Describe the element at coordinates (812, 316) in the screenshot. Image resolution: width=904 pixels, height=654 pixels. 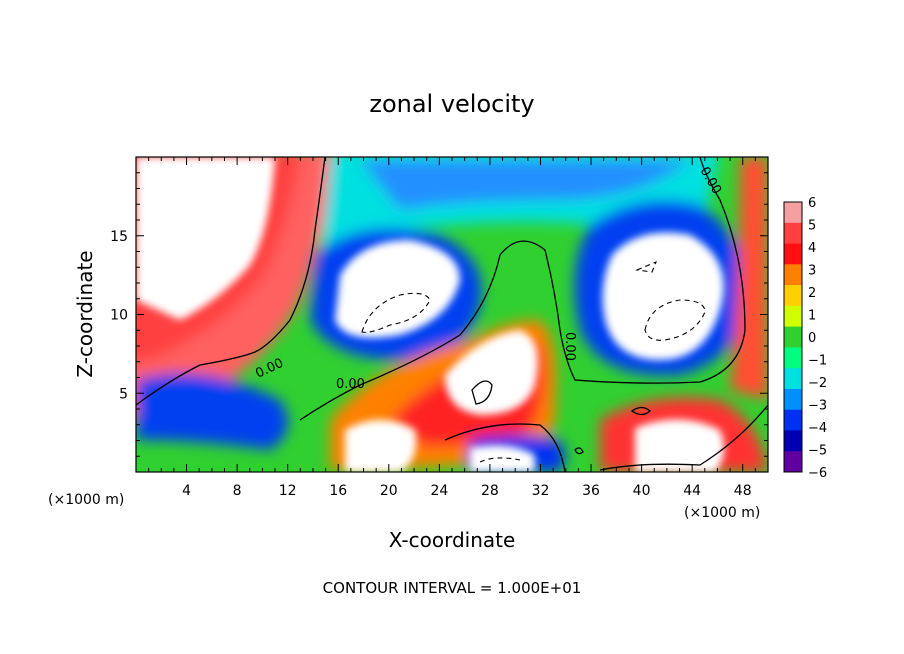
I see `colorbar-label: 1` at that location.